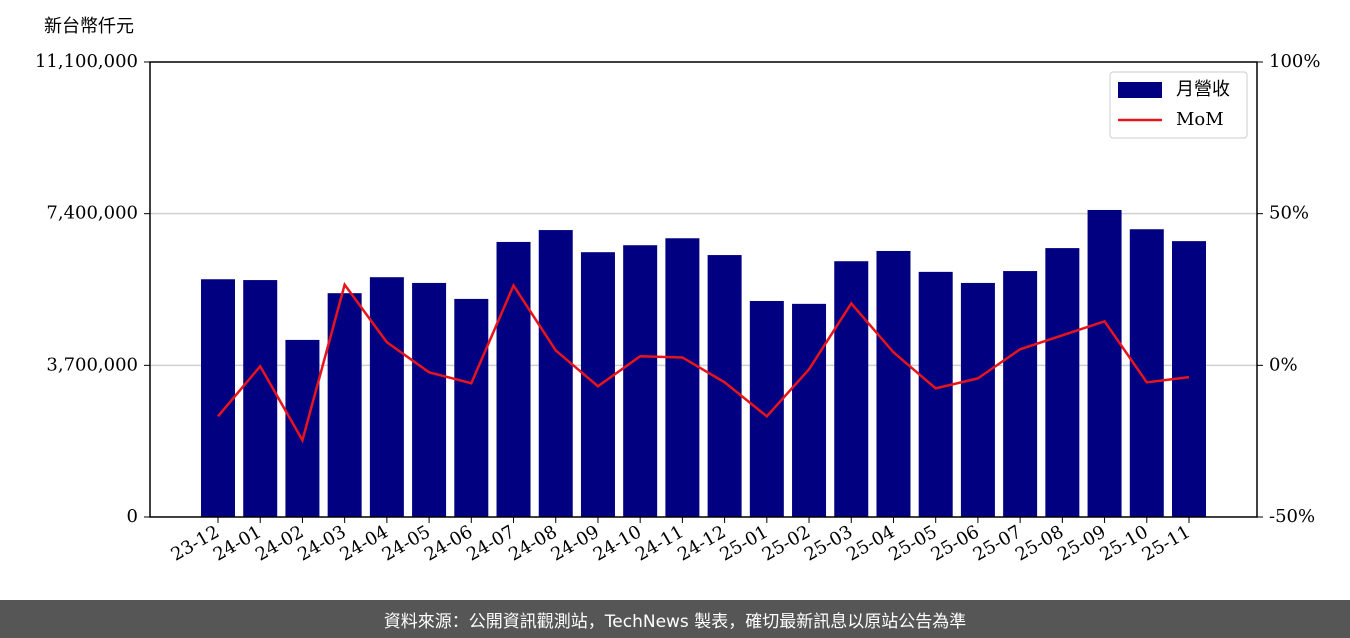 This screenshot has width=1350, height=638. Describe the element at coordinates (92, 213) in the screenshot. I see `y-tick-label: 7,400,000` at that location.